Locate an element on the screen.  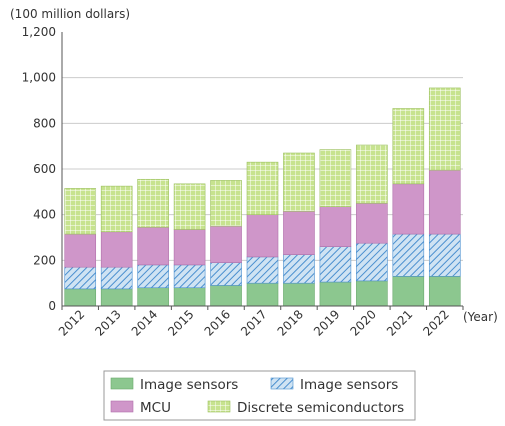
legend-swatch-discrete-semiconductors is located at coordinates (219, 406).